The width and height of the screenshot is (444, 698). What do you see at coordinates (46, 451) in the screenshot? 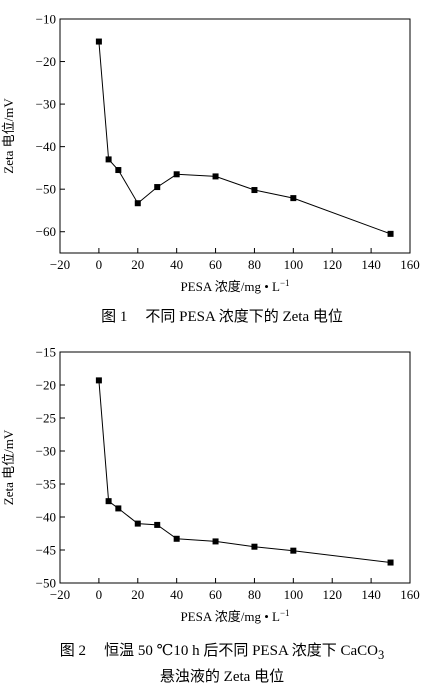
I see `chart-2-y-tick-label: −30` at bounding box center [46, 451].